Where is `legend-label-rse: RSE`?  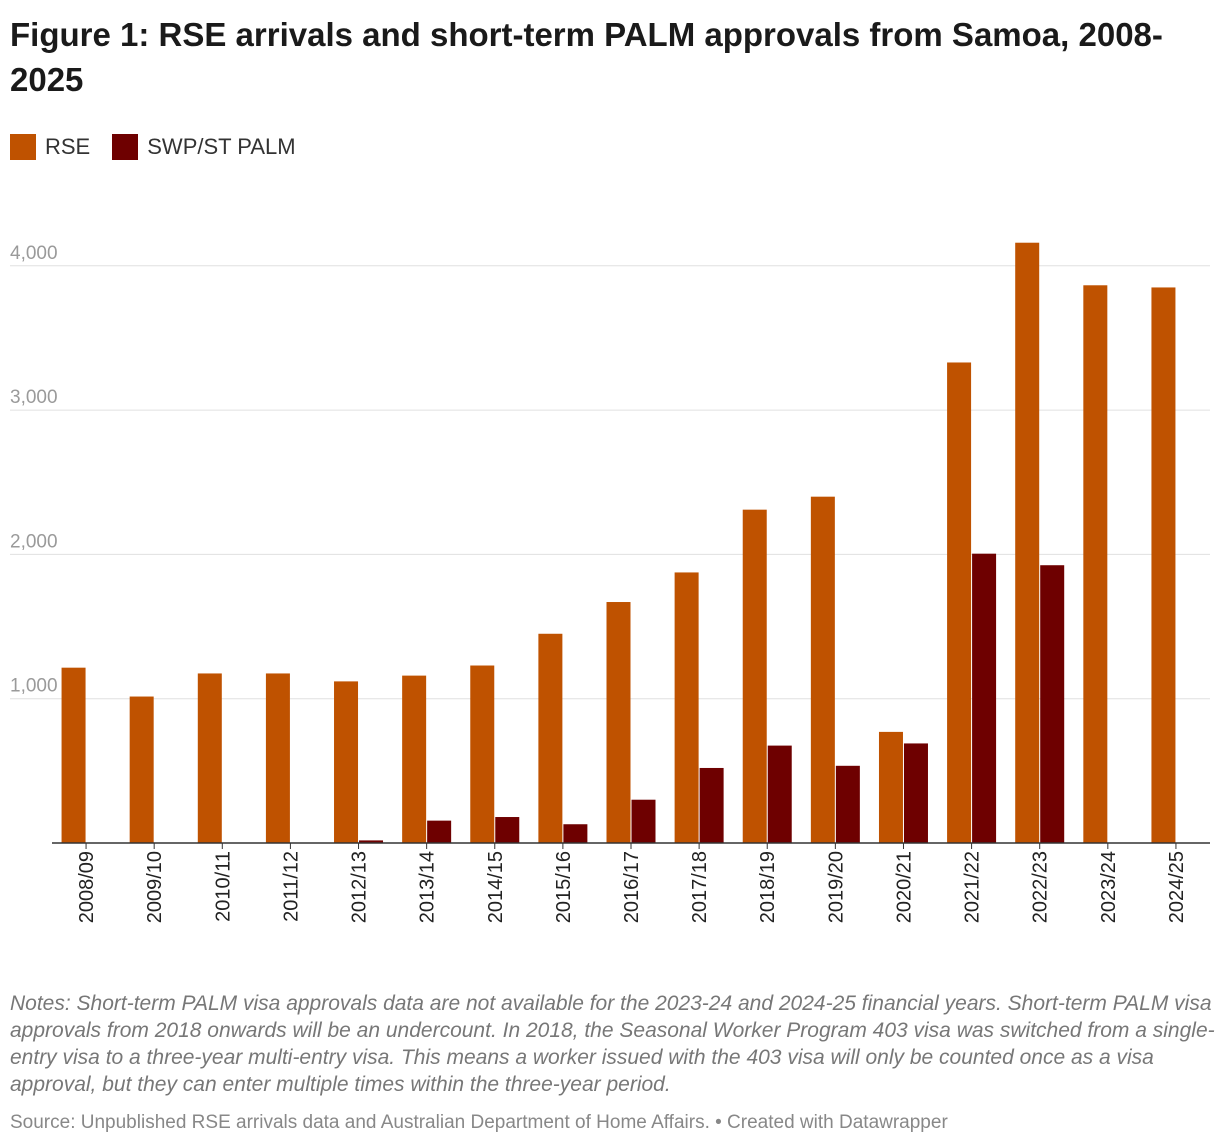
legend-label-rse: RSE is located at coordinates (68, 146).